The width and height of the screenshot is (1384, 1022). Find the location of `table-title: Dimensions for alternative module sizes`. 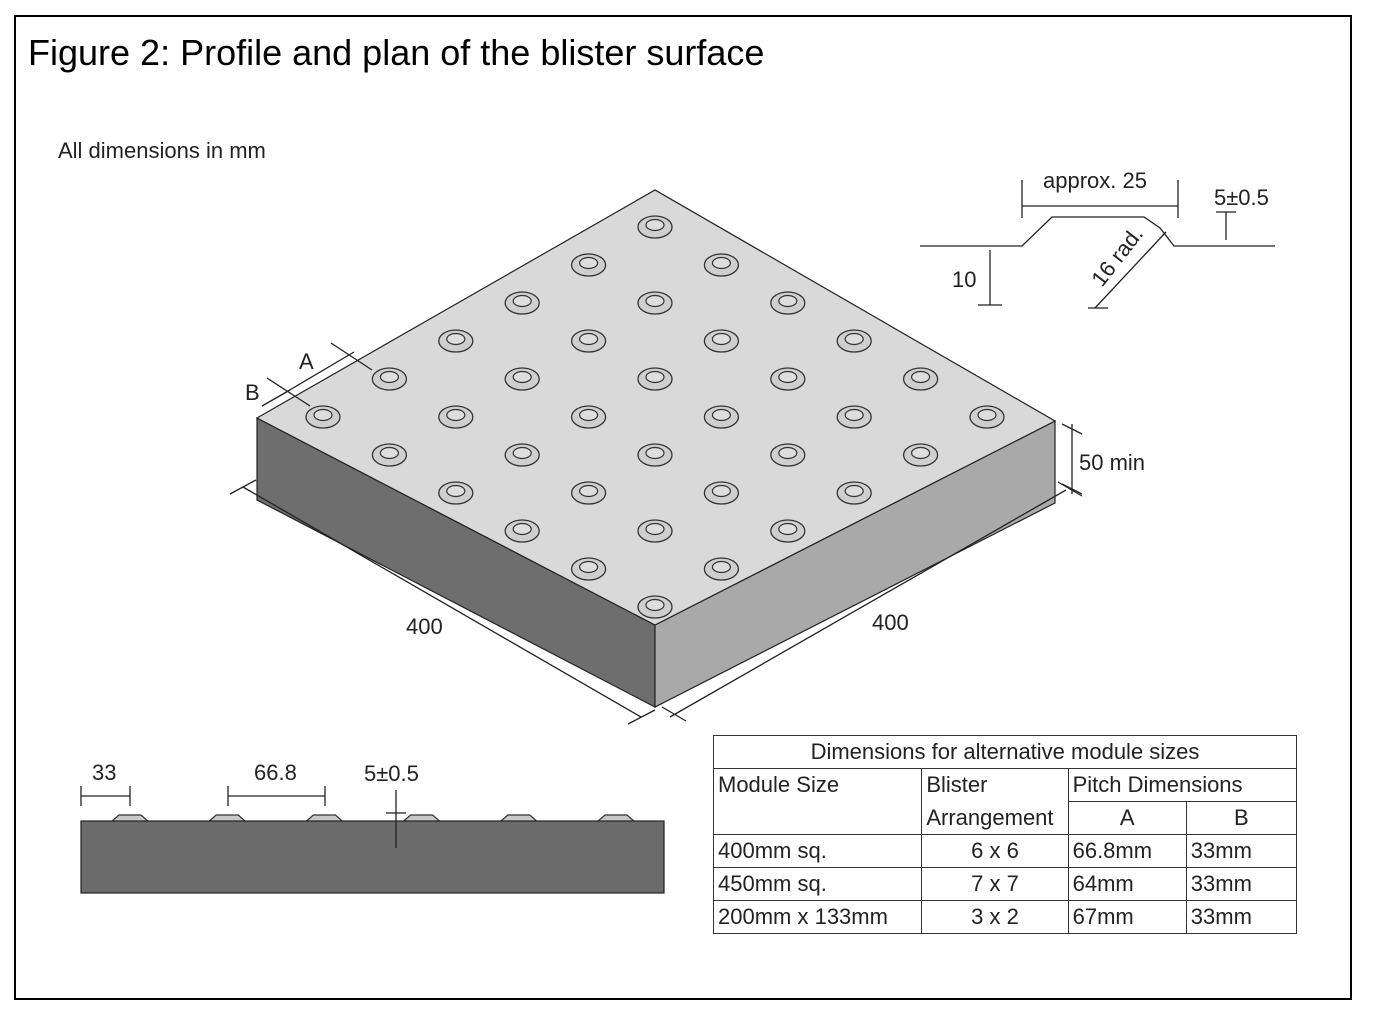

table-title: Dimensions for alternative module sizes is located at coordinates (1005, 752).